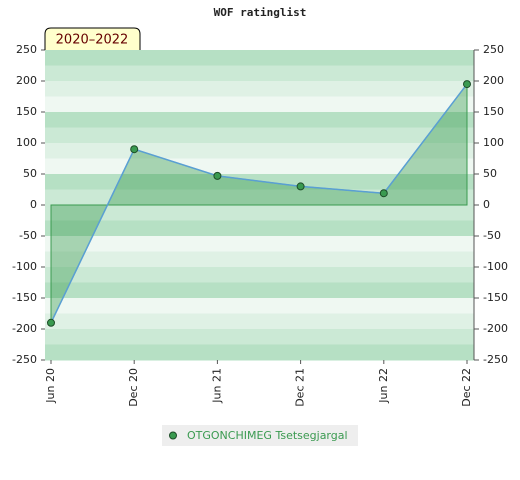  Describe the element at coordinates (24, 359) in the screenshot. I see `y-tick-label: -250` at that location.